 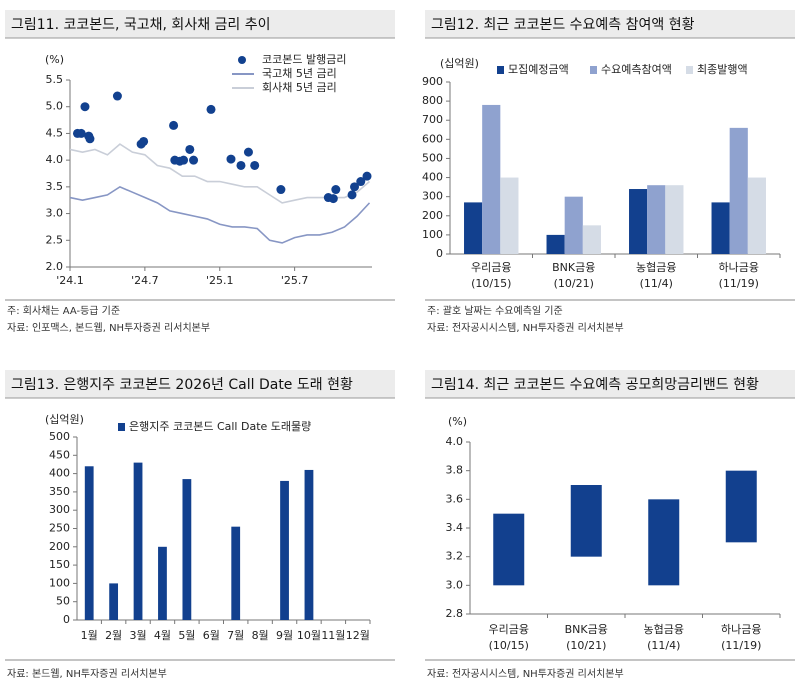 I want to click on y-tick-label: 250, so click(x=59, y=528).